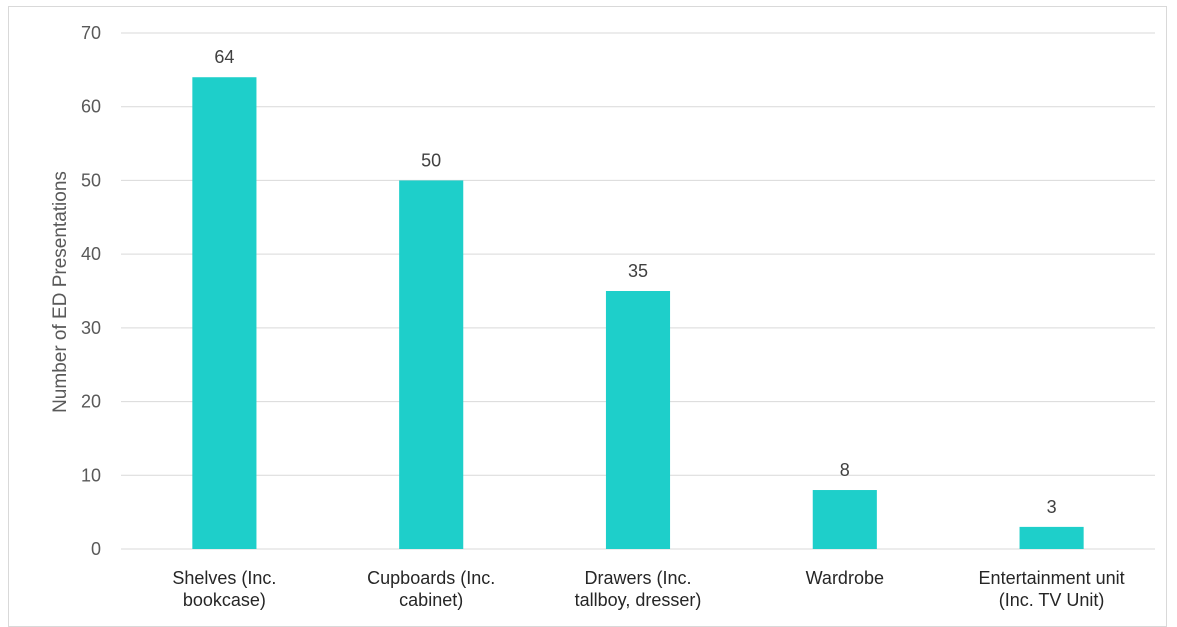 The height and width of the screenshot is (627, 1177). Describe the element at coordinates (1052, 507) in the screenshot. I see `data-label: 3` at that location.